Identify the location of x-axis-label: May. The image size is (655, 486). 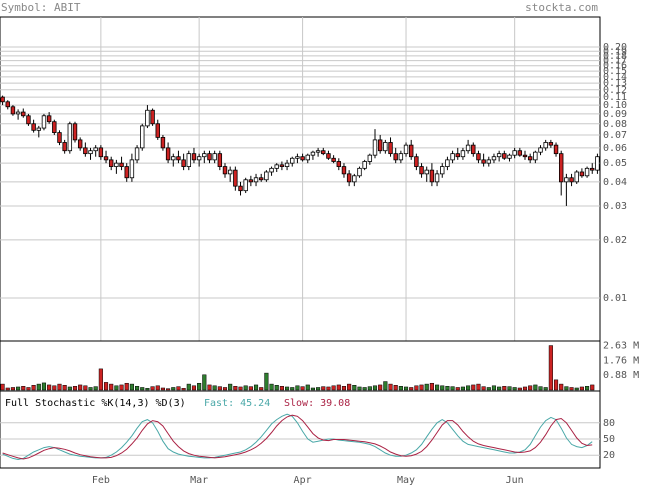
(406, 480).